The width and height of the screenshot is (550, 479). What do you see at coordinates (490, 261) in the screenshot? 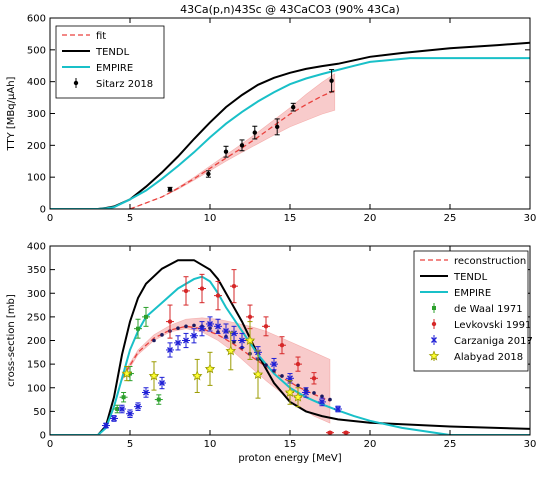
I see `legend-label: reconstruction` at bounding box center [490, 261].